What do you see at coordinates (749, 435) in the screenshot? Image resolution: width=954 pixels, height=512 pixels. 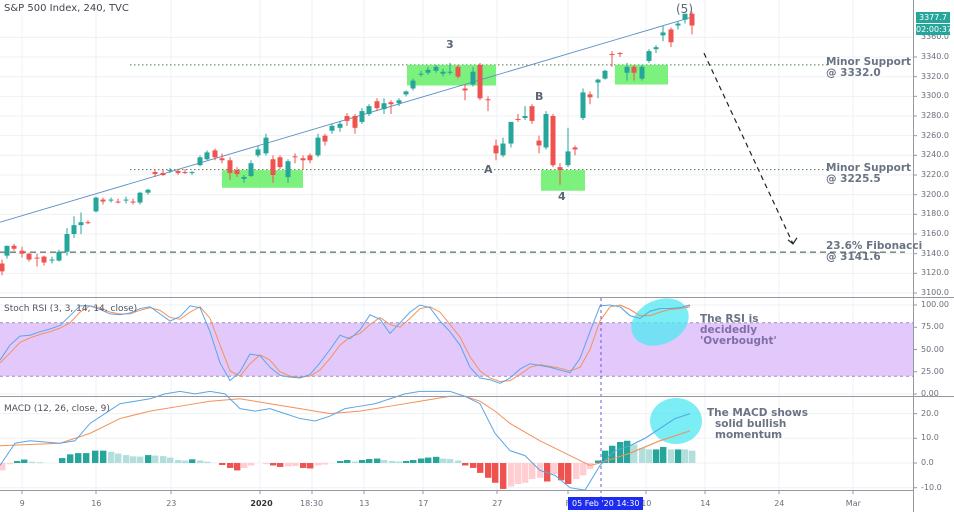 I see `note-line: momentum` at bounding box center [749, 435].